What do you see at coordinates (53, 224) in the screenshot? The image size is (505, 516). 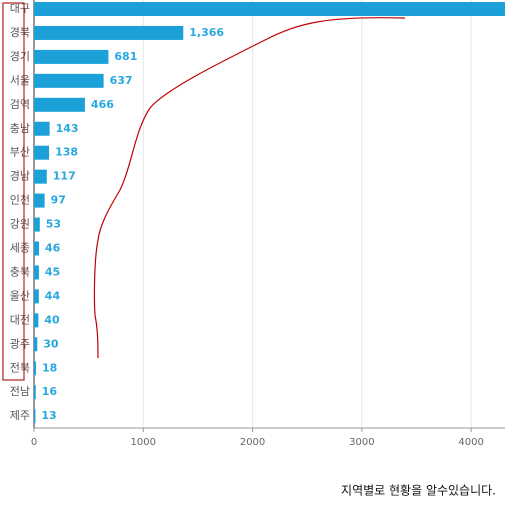 I see `data-label: 53` at bounding box center [53, 224].